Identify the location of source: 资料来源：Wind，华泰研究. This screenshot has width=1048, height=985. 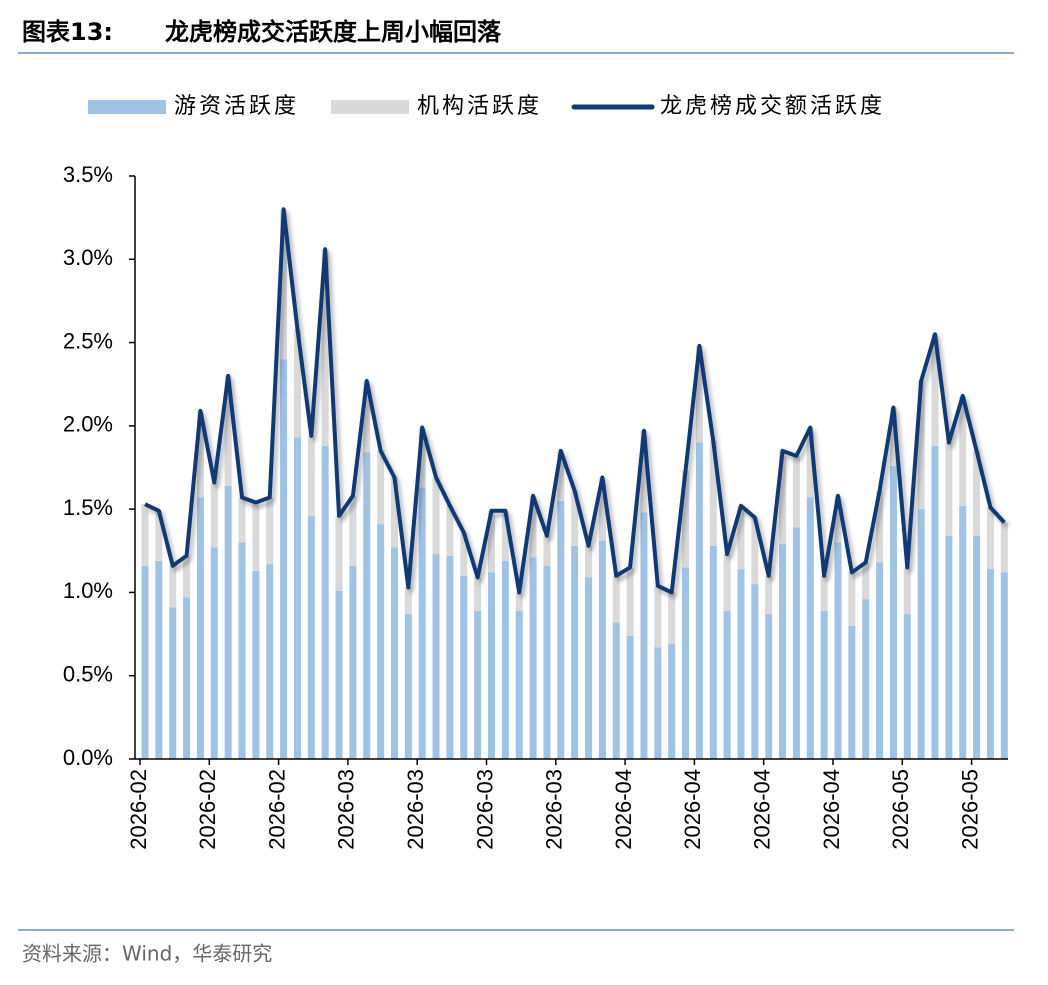
(147, 954).